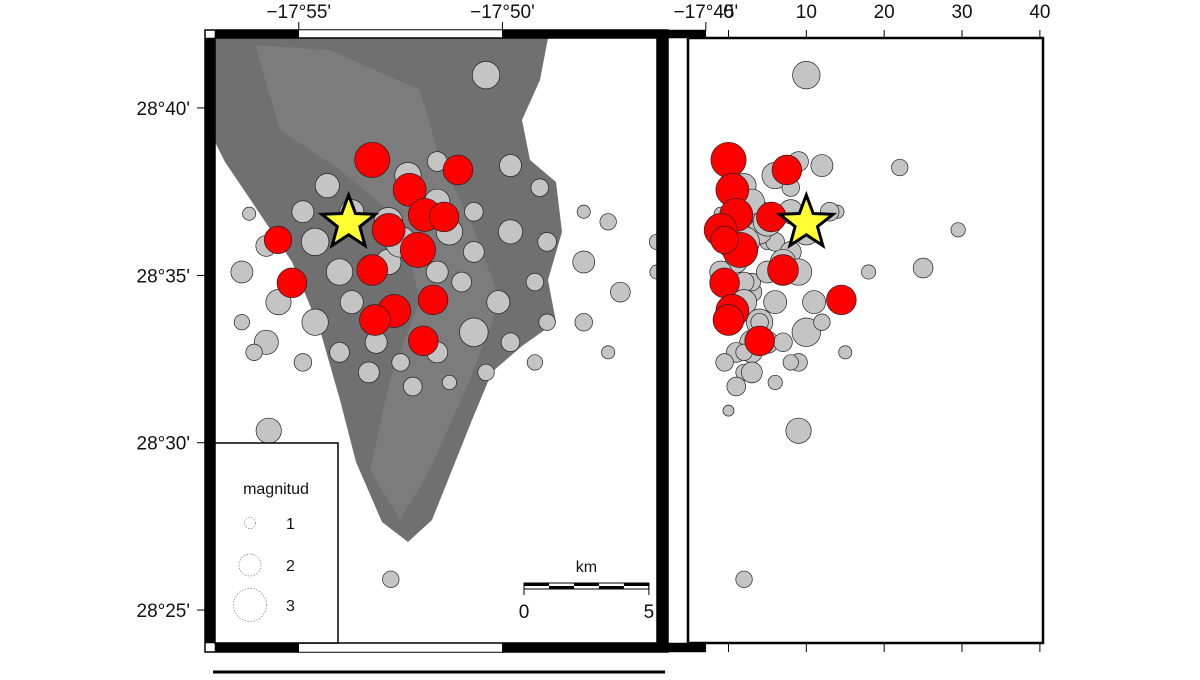 This screenshot has width=1200, height=680. What do you see at coordinates (290, 524) in the screenshot?
I see `legend-label: 1` at bounding box center [290, 524].